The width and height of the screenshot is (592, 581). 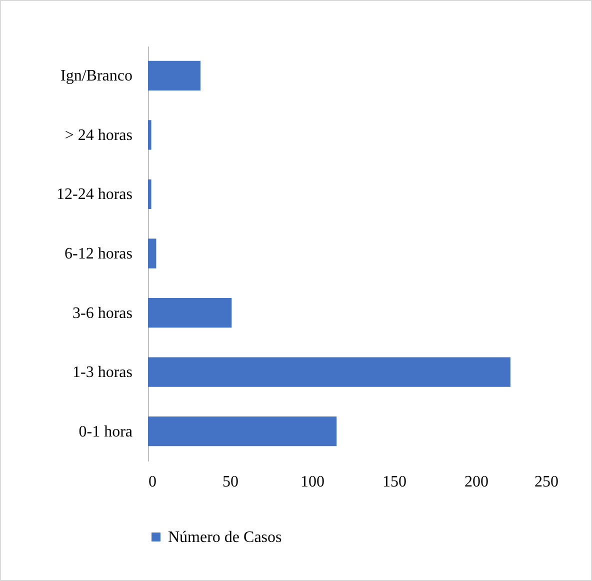 I want to click on y-tick-label: Ign/Branco, so click(x=96, y=76).